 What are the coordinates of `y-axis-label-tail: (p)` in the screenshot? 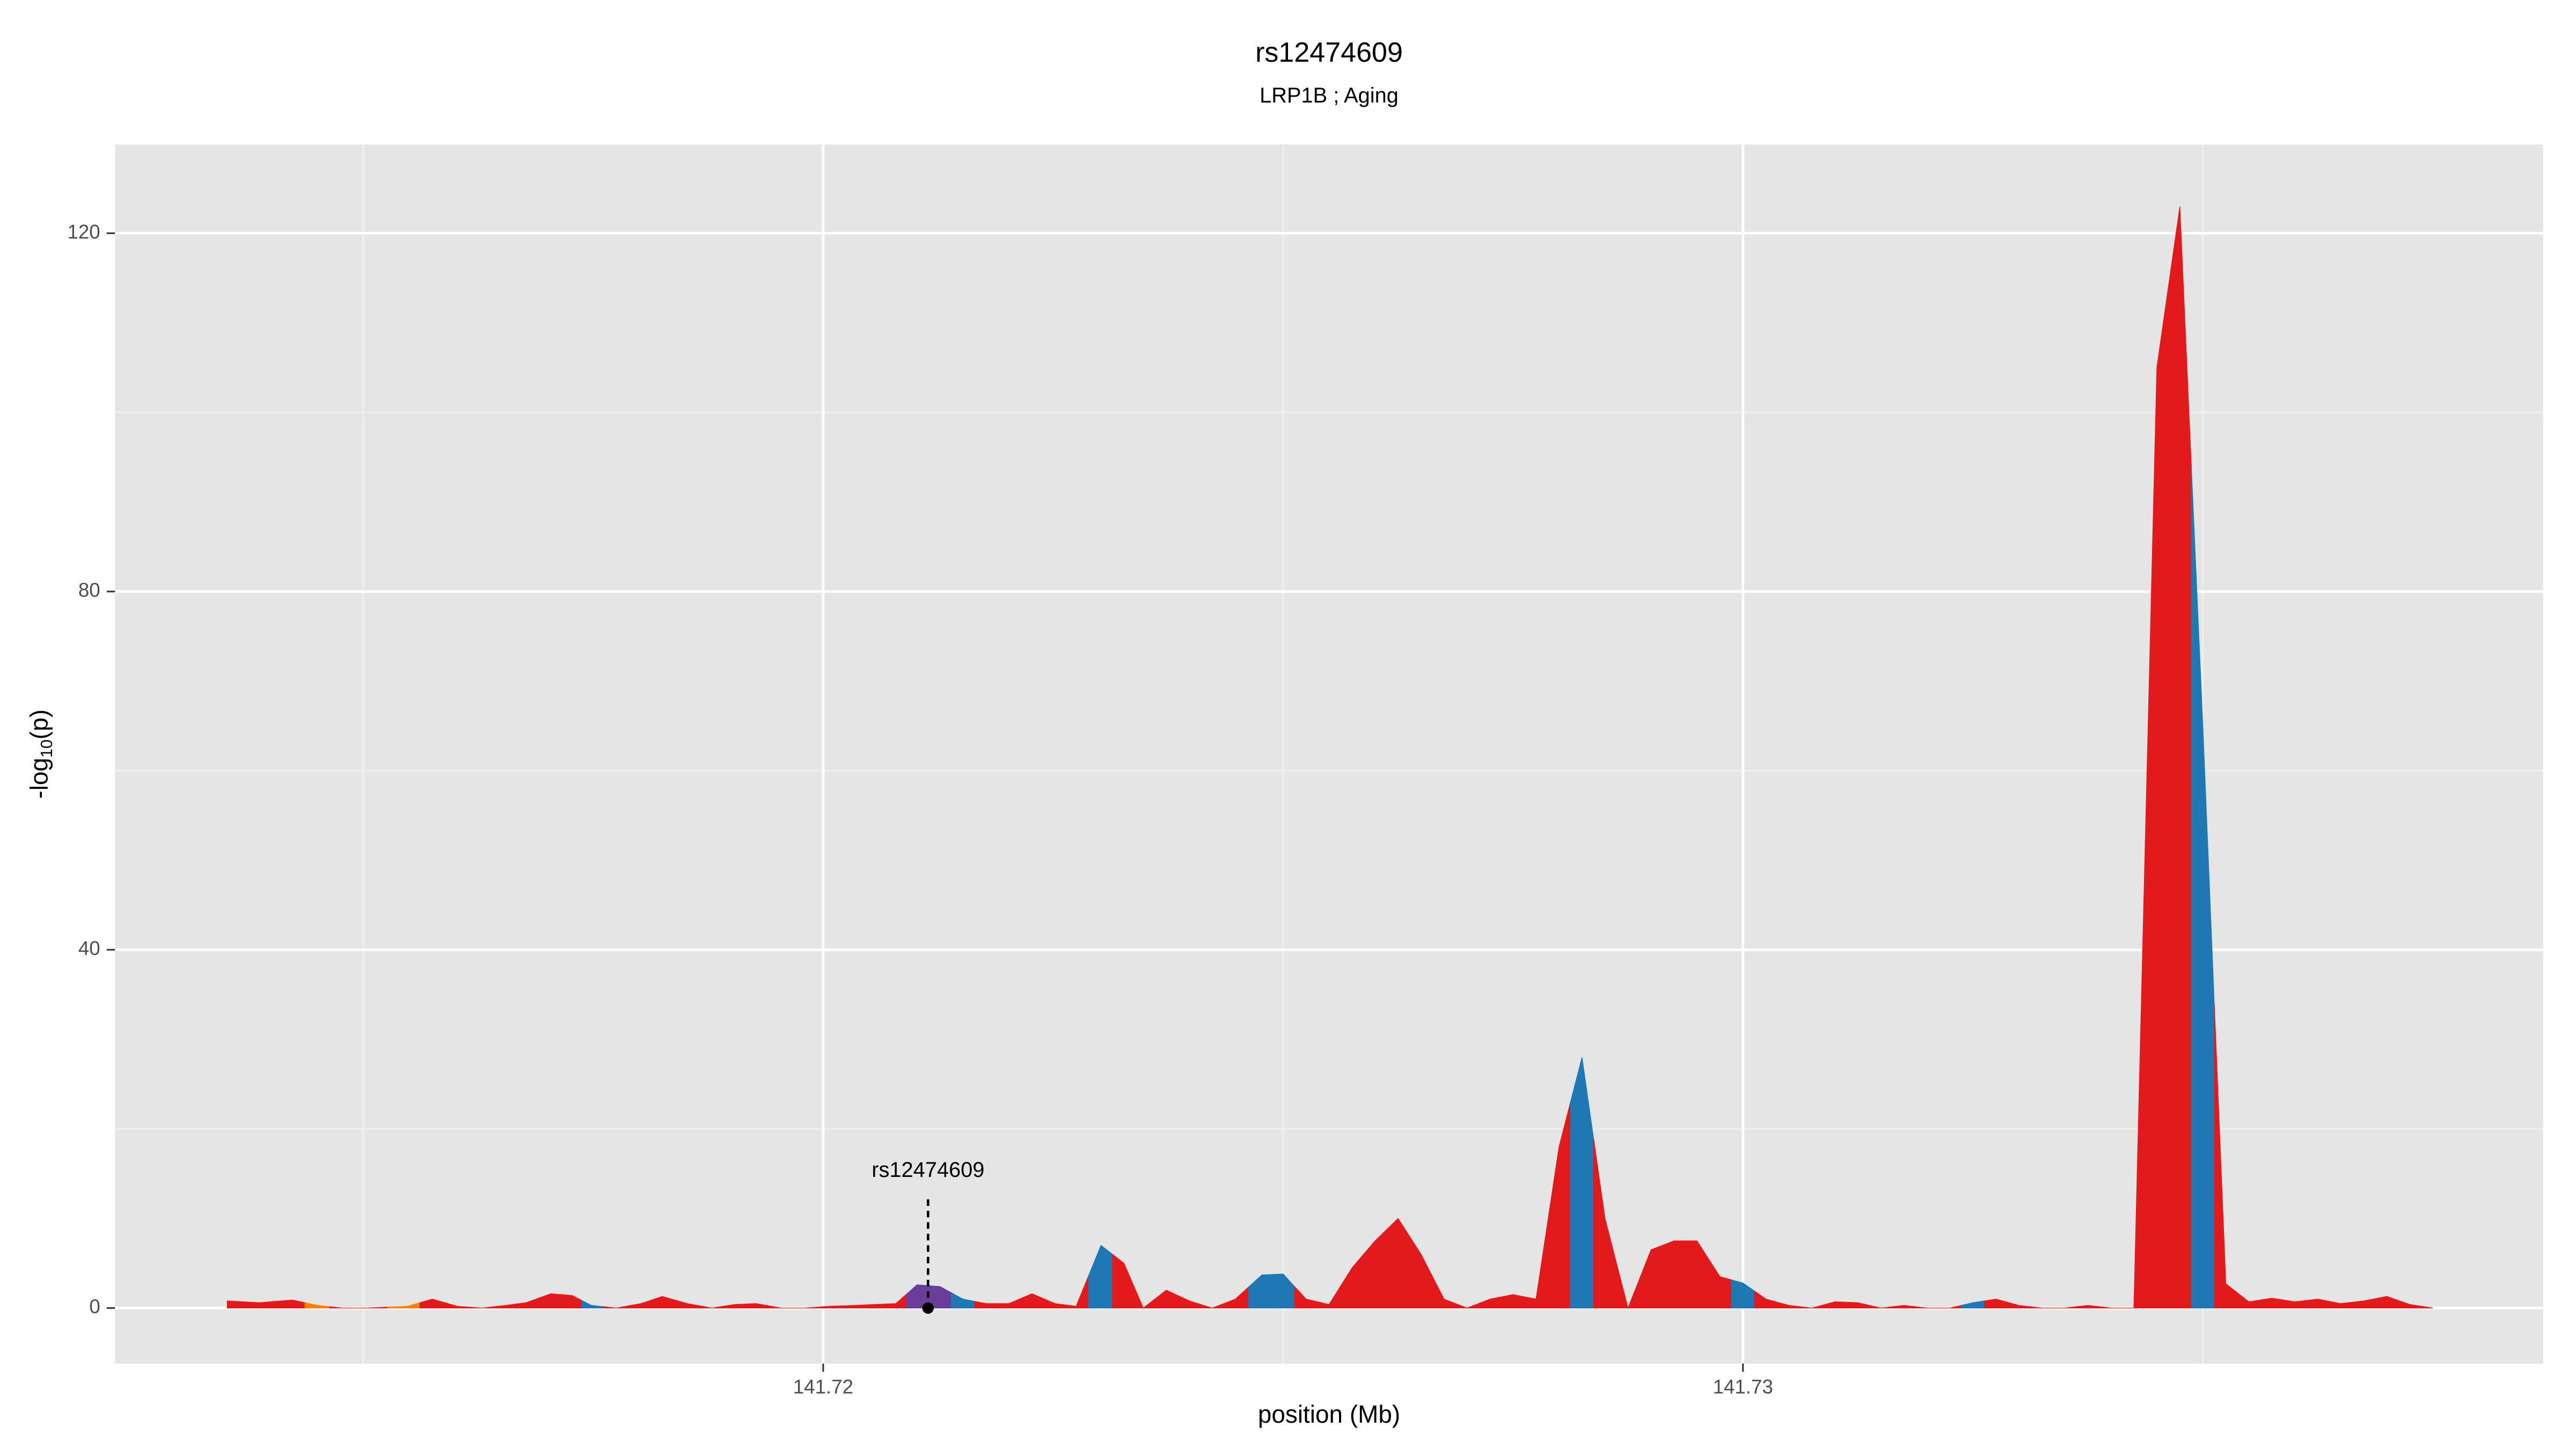 It's located at (39, 724).